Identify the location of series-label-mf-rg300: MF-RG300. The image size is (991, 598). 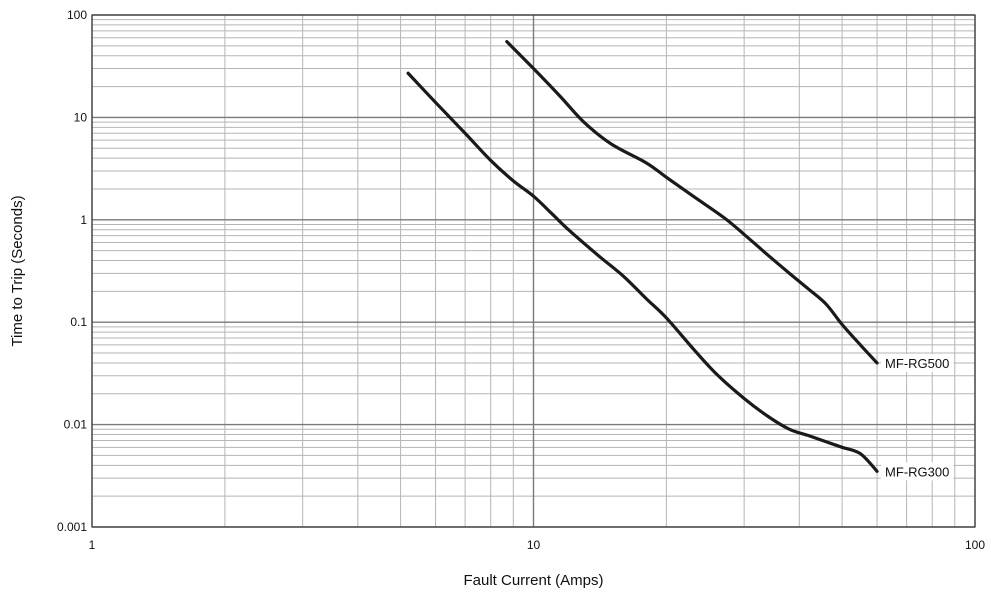
(917, 471).